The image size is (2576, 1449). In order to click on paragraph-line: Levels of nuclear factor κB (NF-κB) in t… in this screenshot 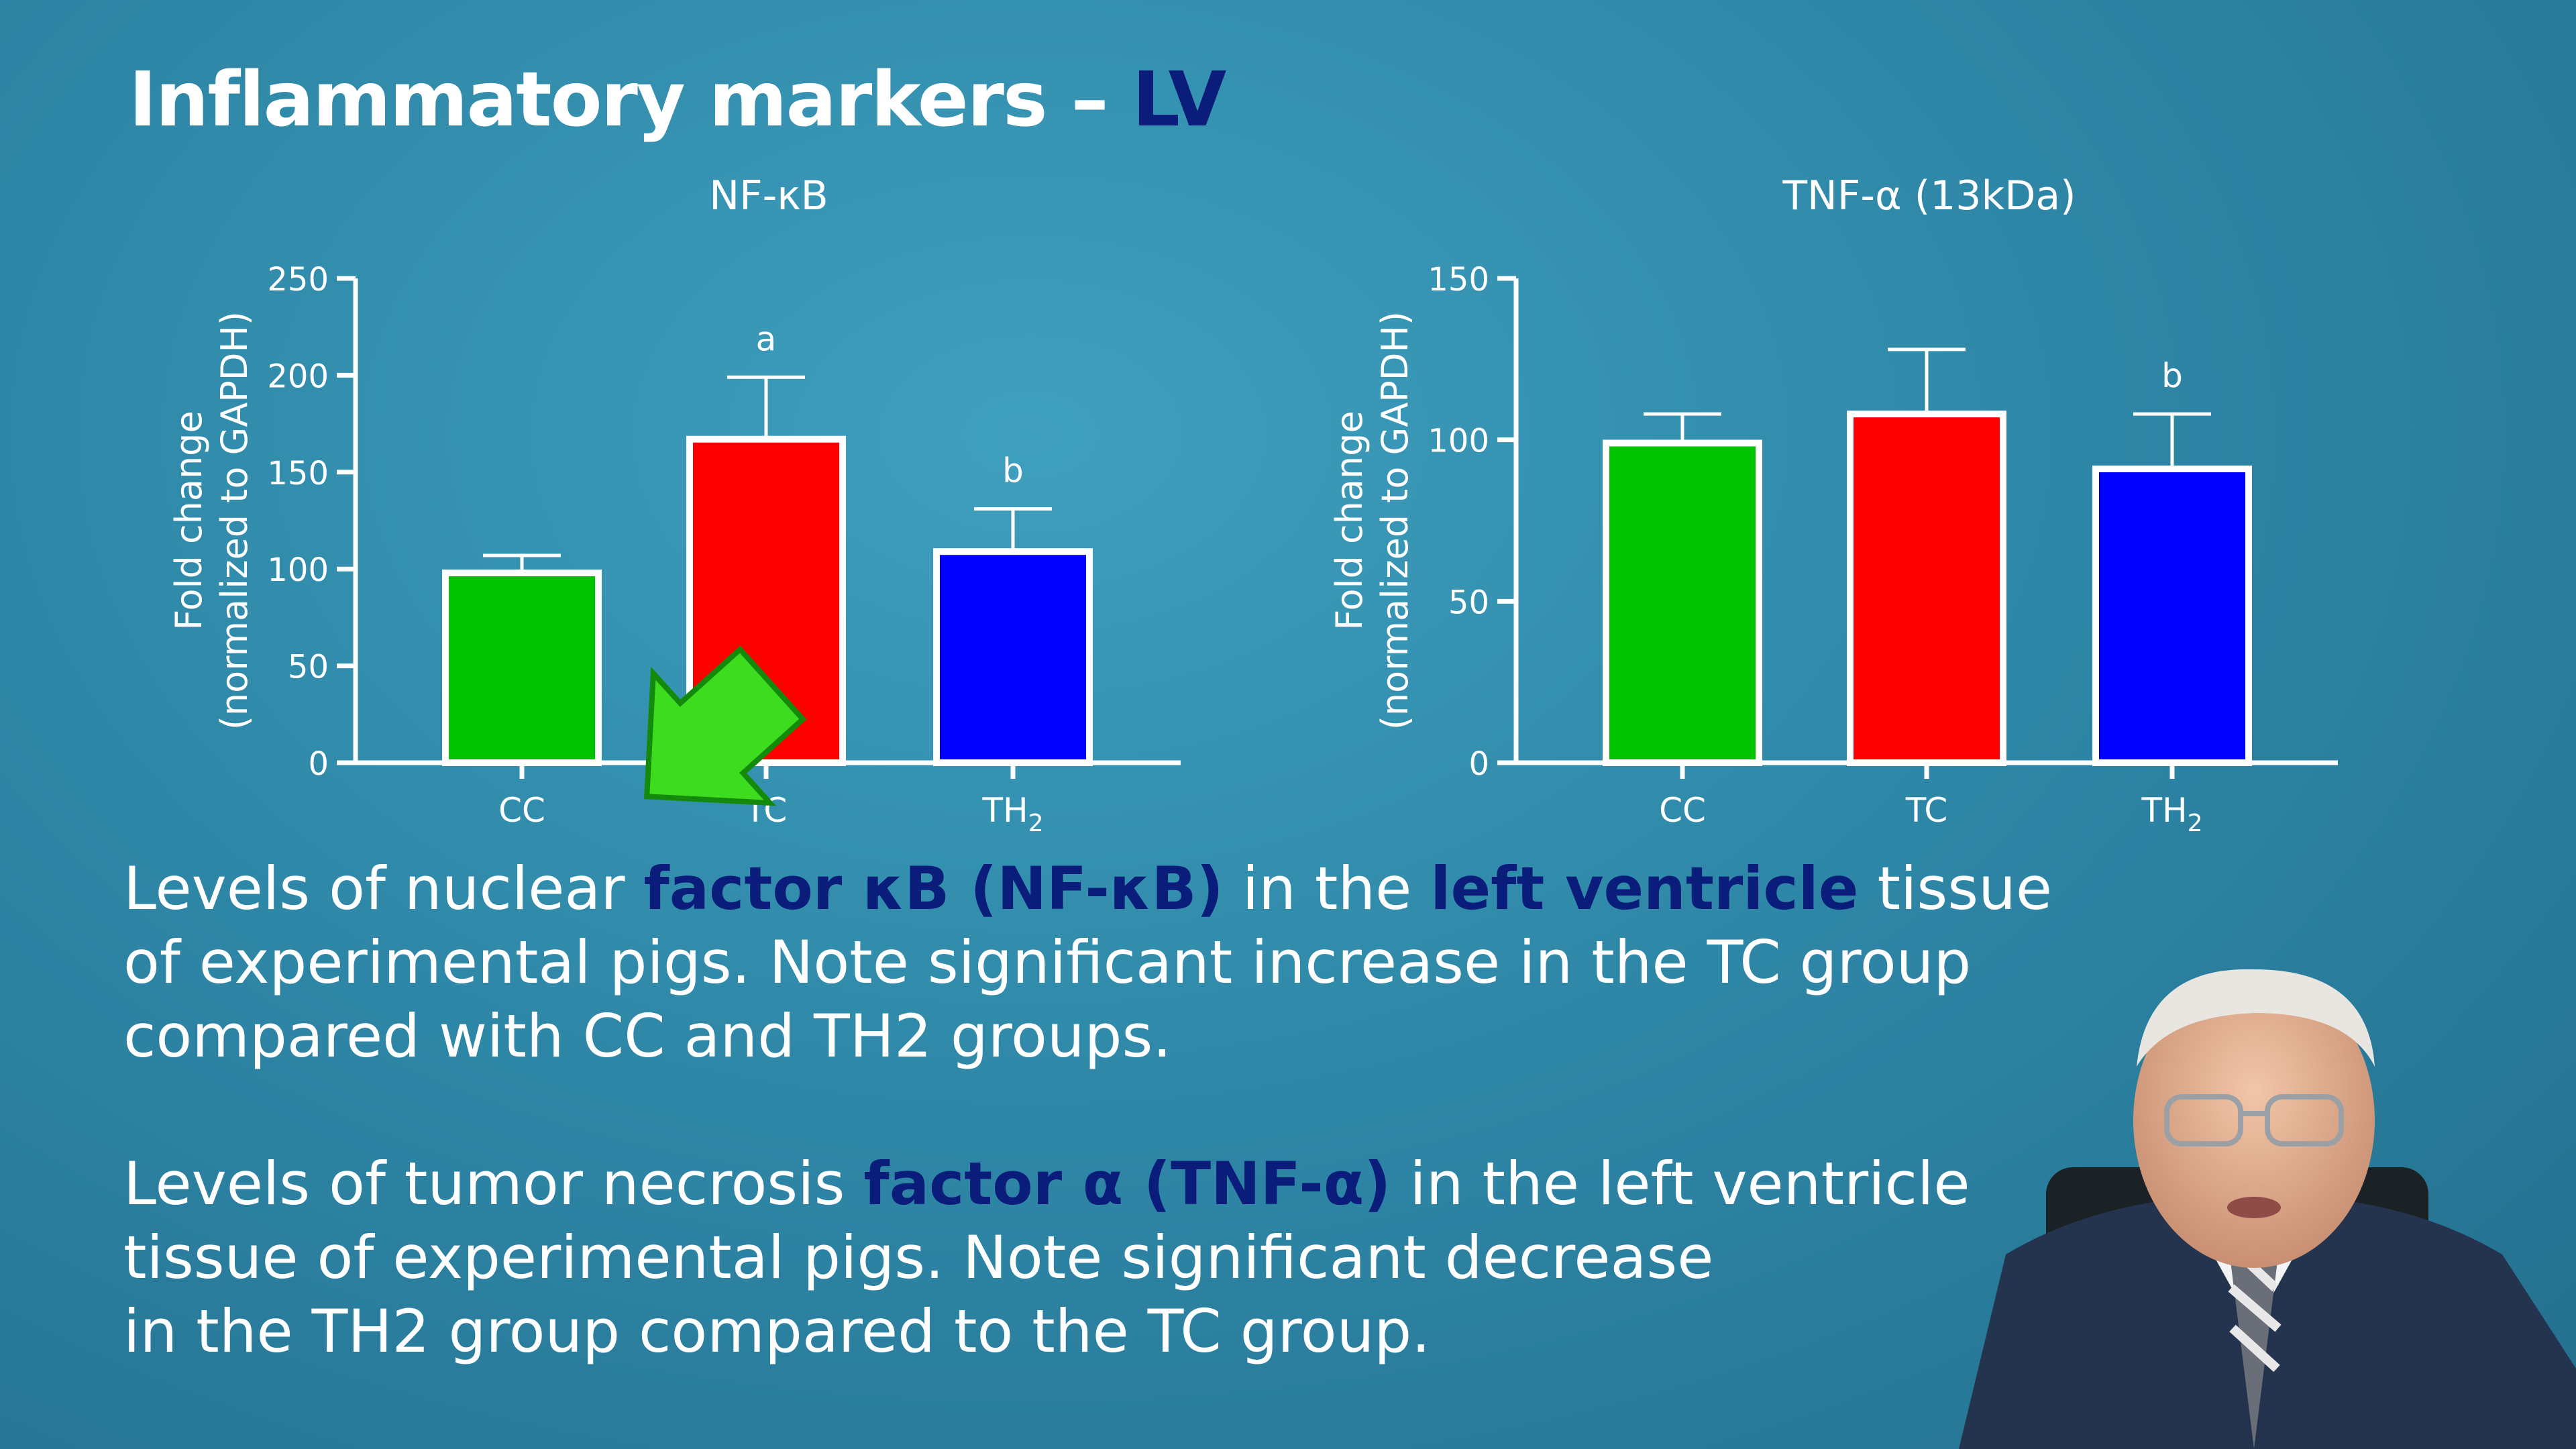, I will do `click(1087, 889)`.